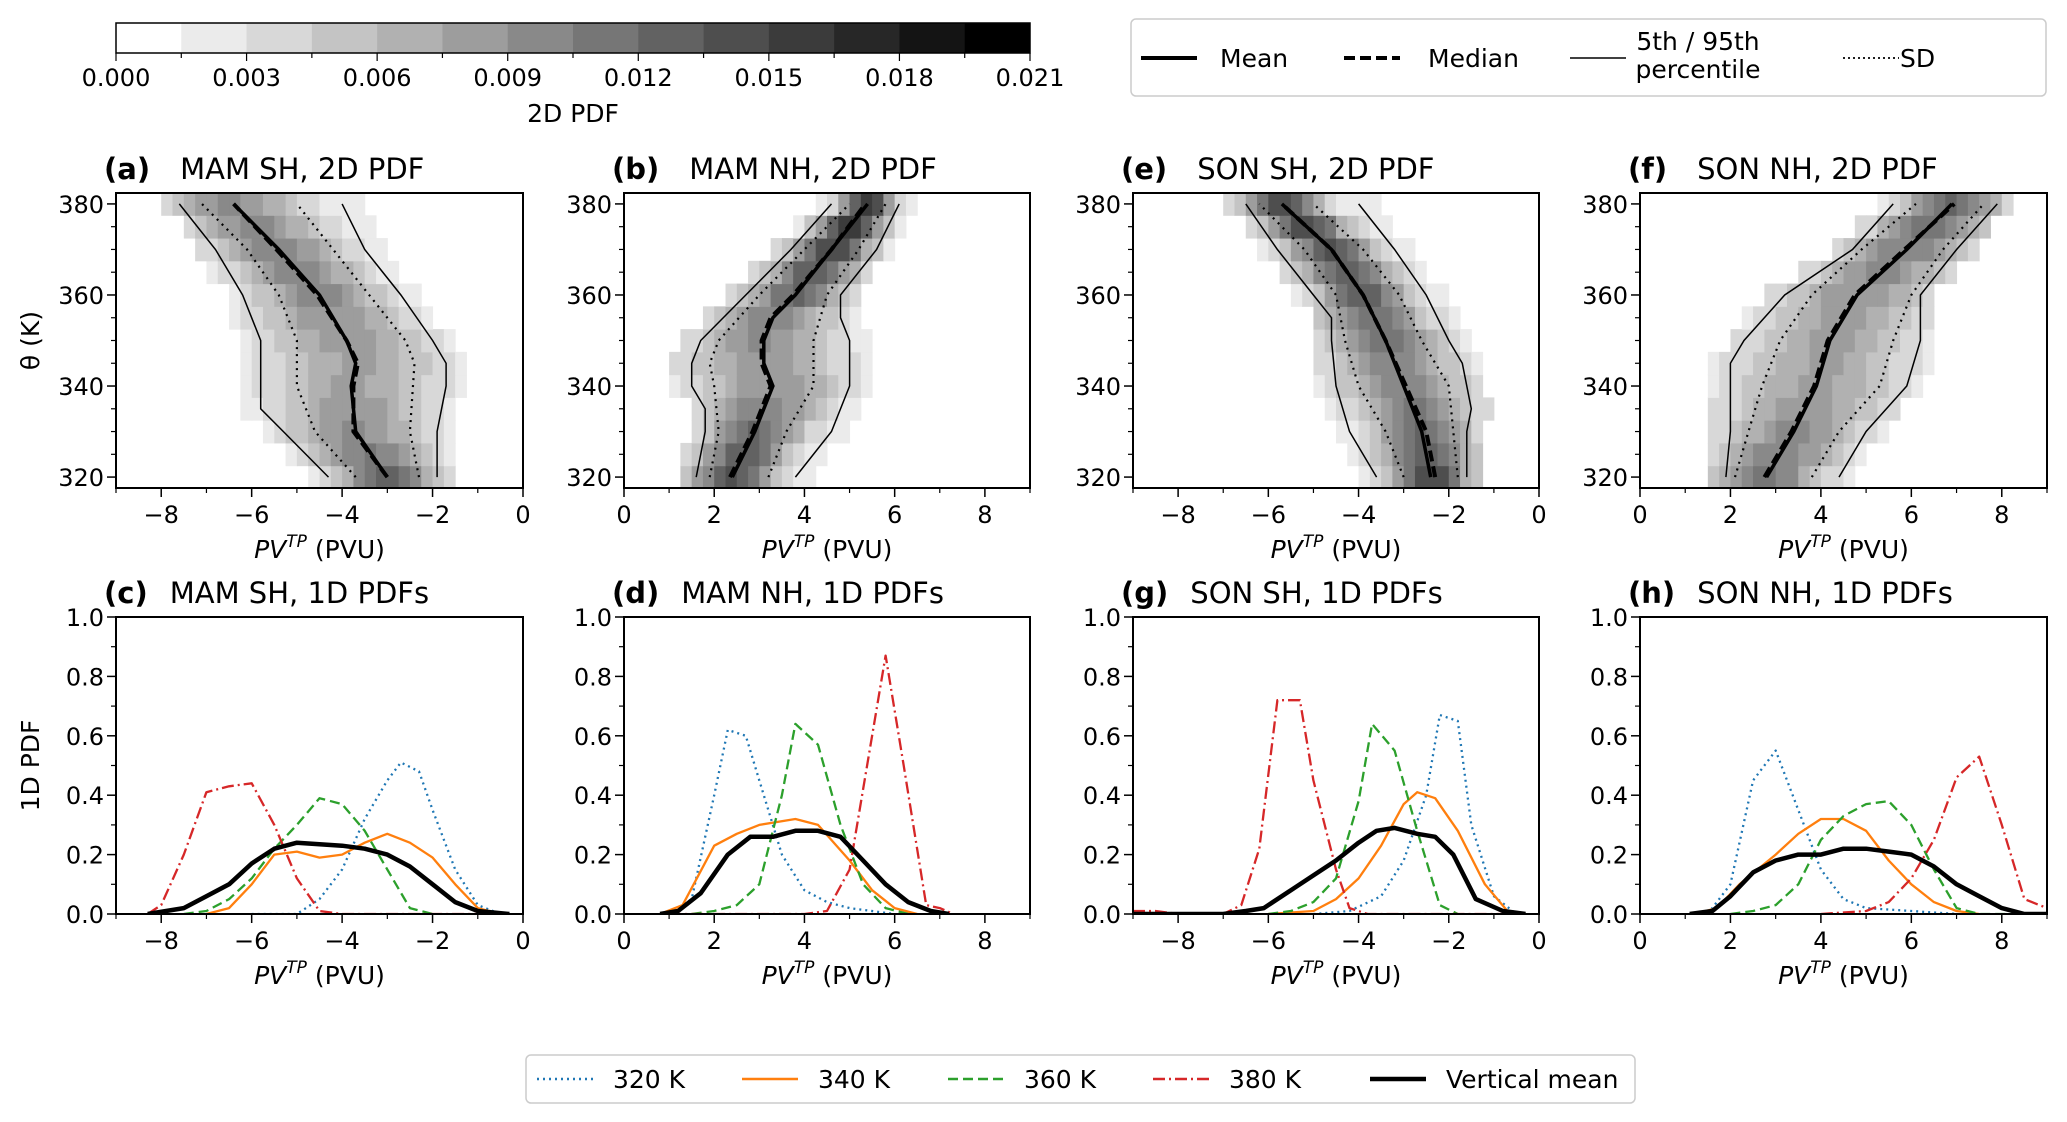 The width and height of the screenshot is (2067, 1122). Describe the element at coordinates (804, 515) in the screenshot. I see `x-tick-label: 4` at that location.